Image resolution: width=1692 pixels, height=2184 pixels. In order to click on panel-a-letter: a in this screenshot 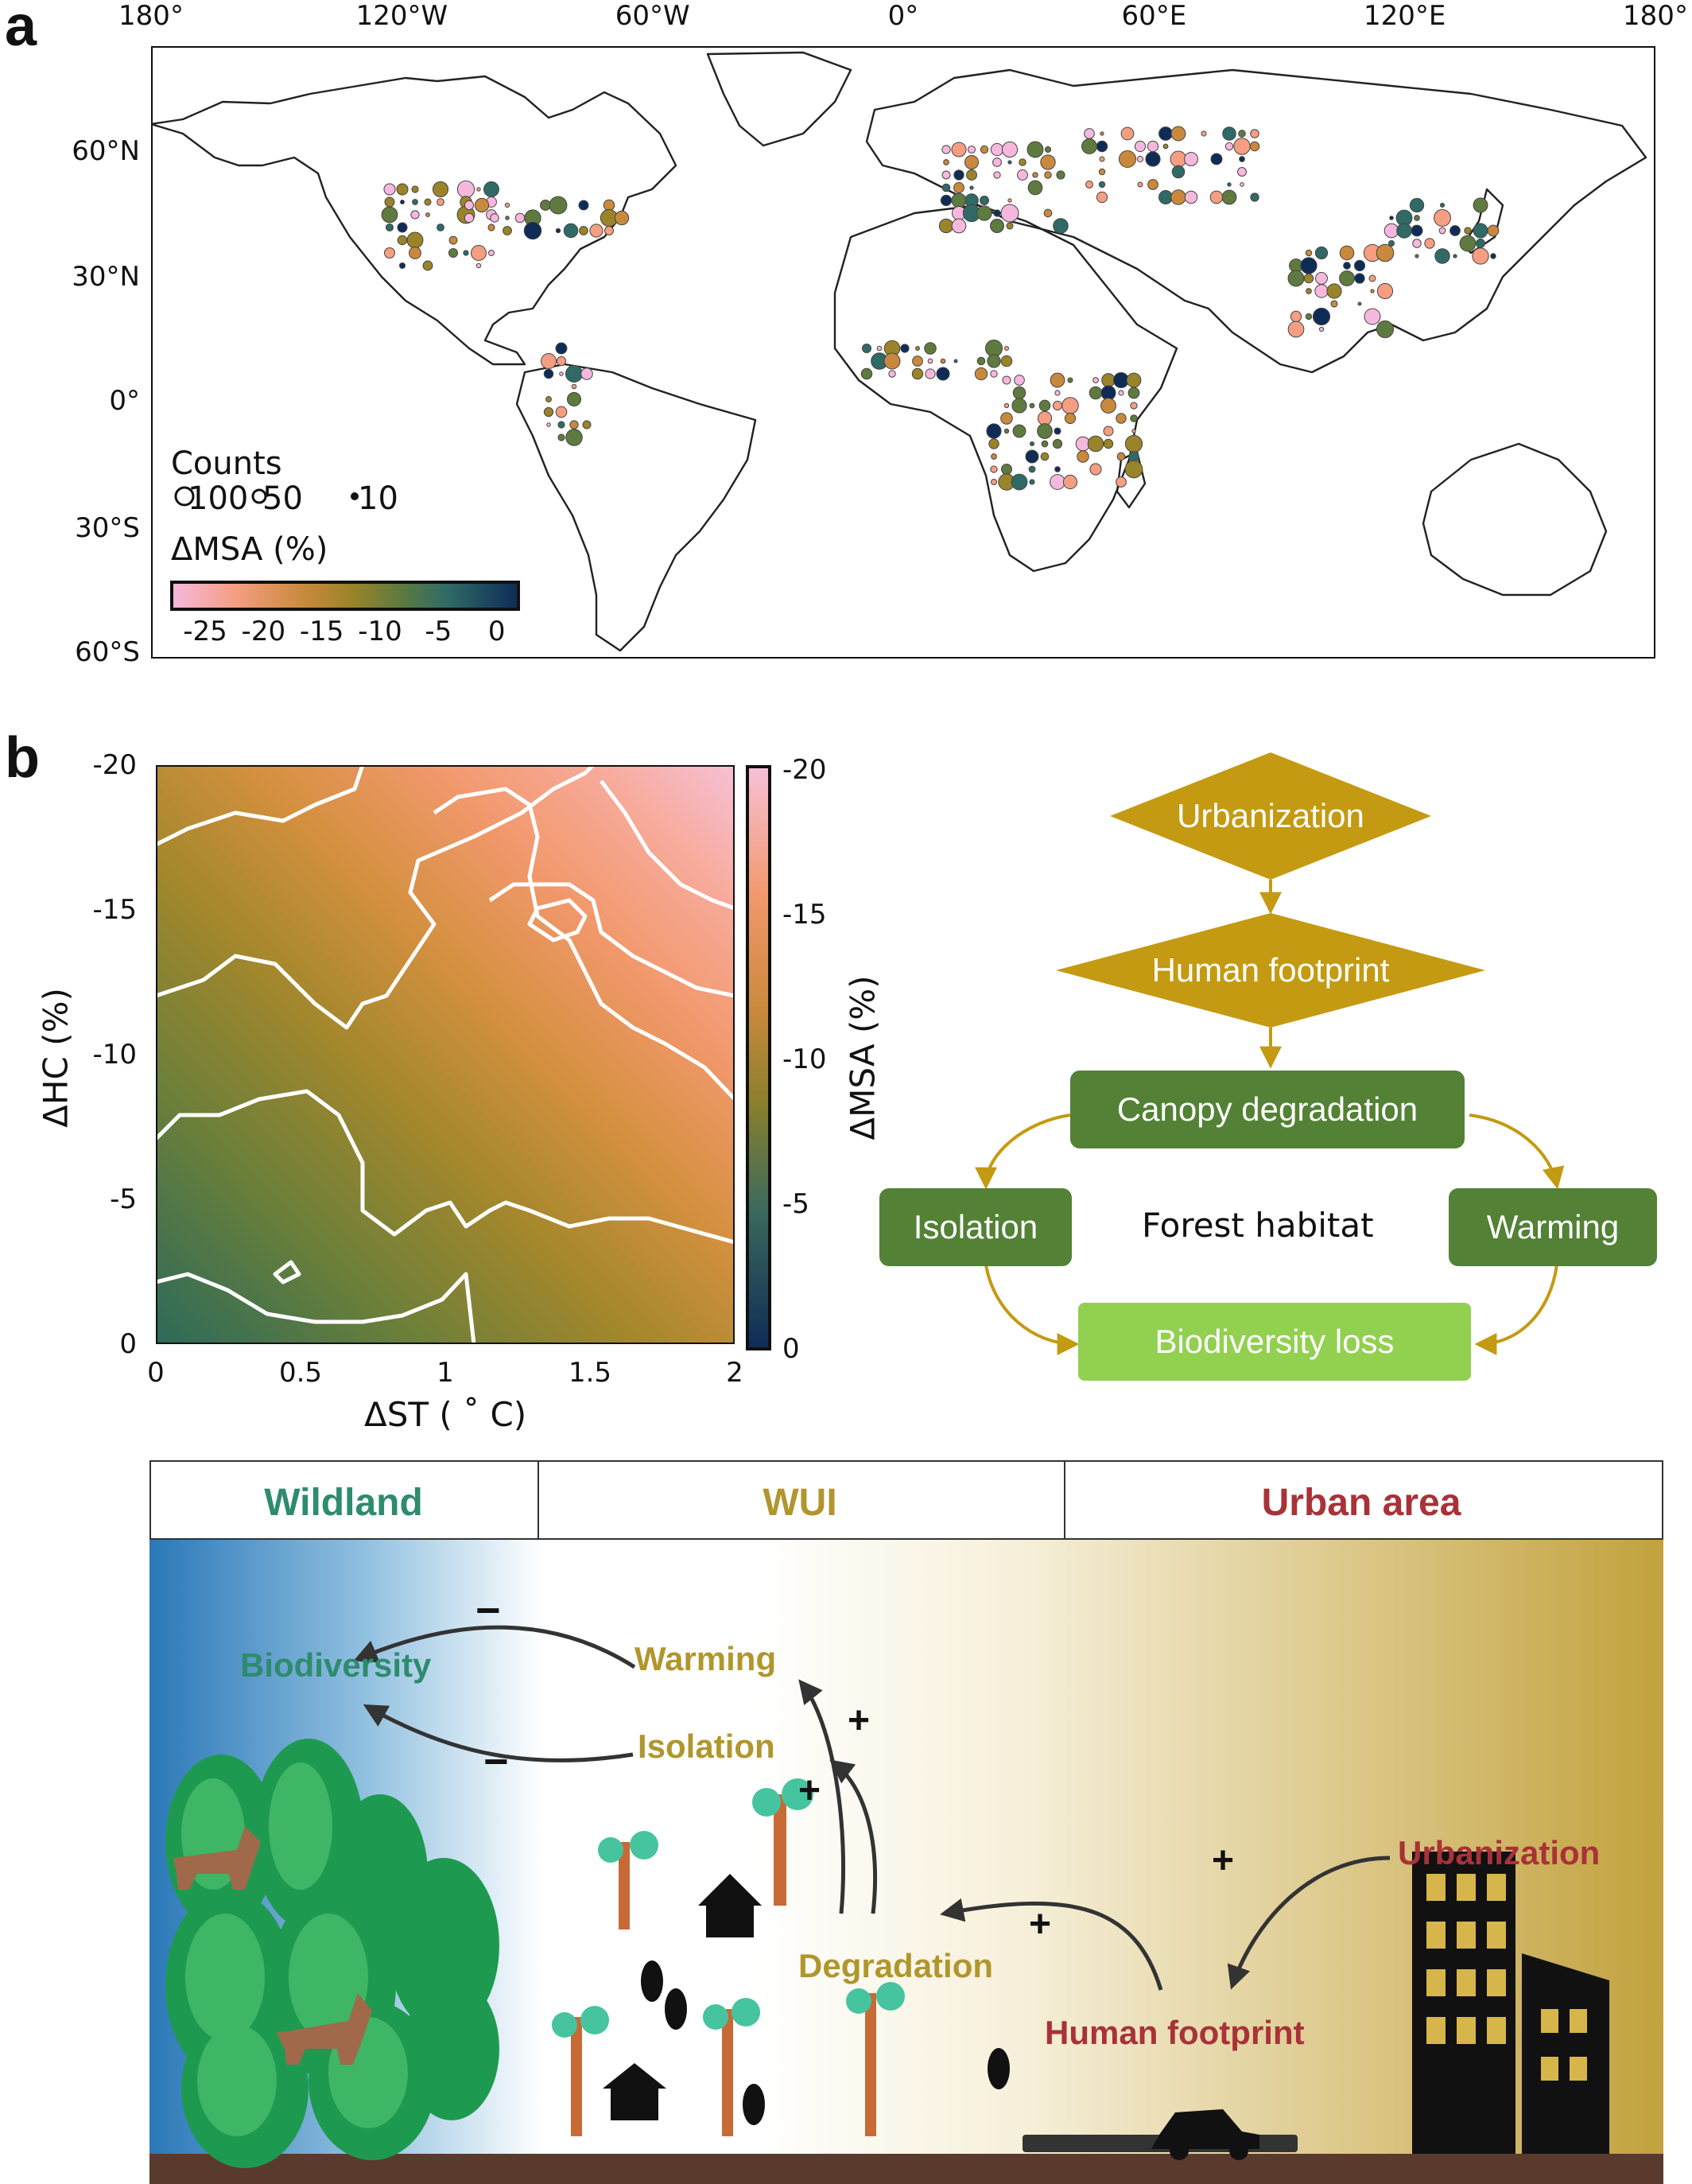, I will do `click(21, 29)`.